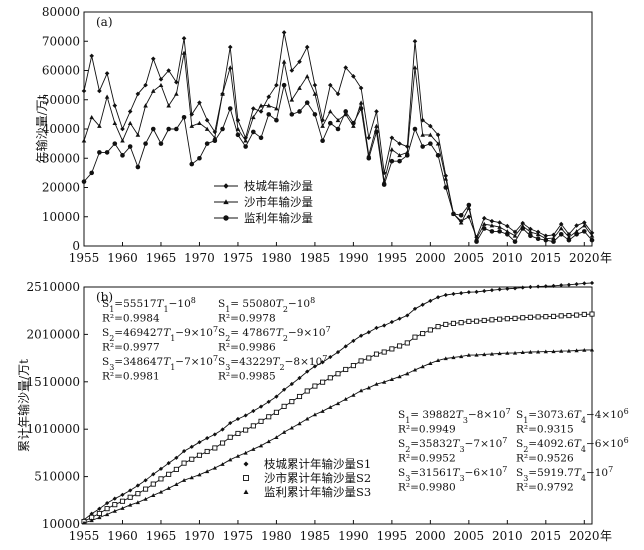 Image resolution: width=644 pixels, height=550 pixels. What do you see at coordinates (166, 309) in the screenshot?
I see `equation-part-varsub: 1` at bounding box center [166, 309].